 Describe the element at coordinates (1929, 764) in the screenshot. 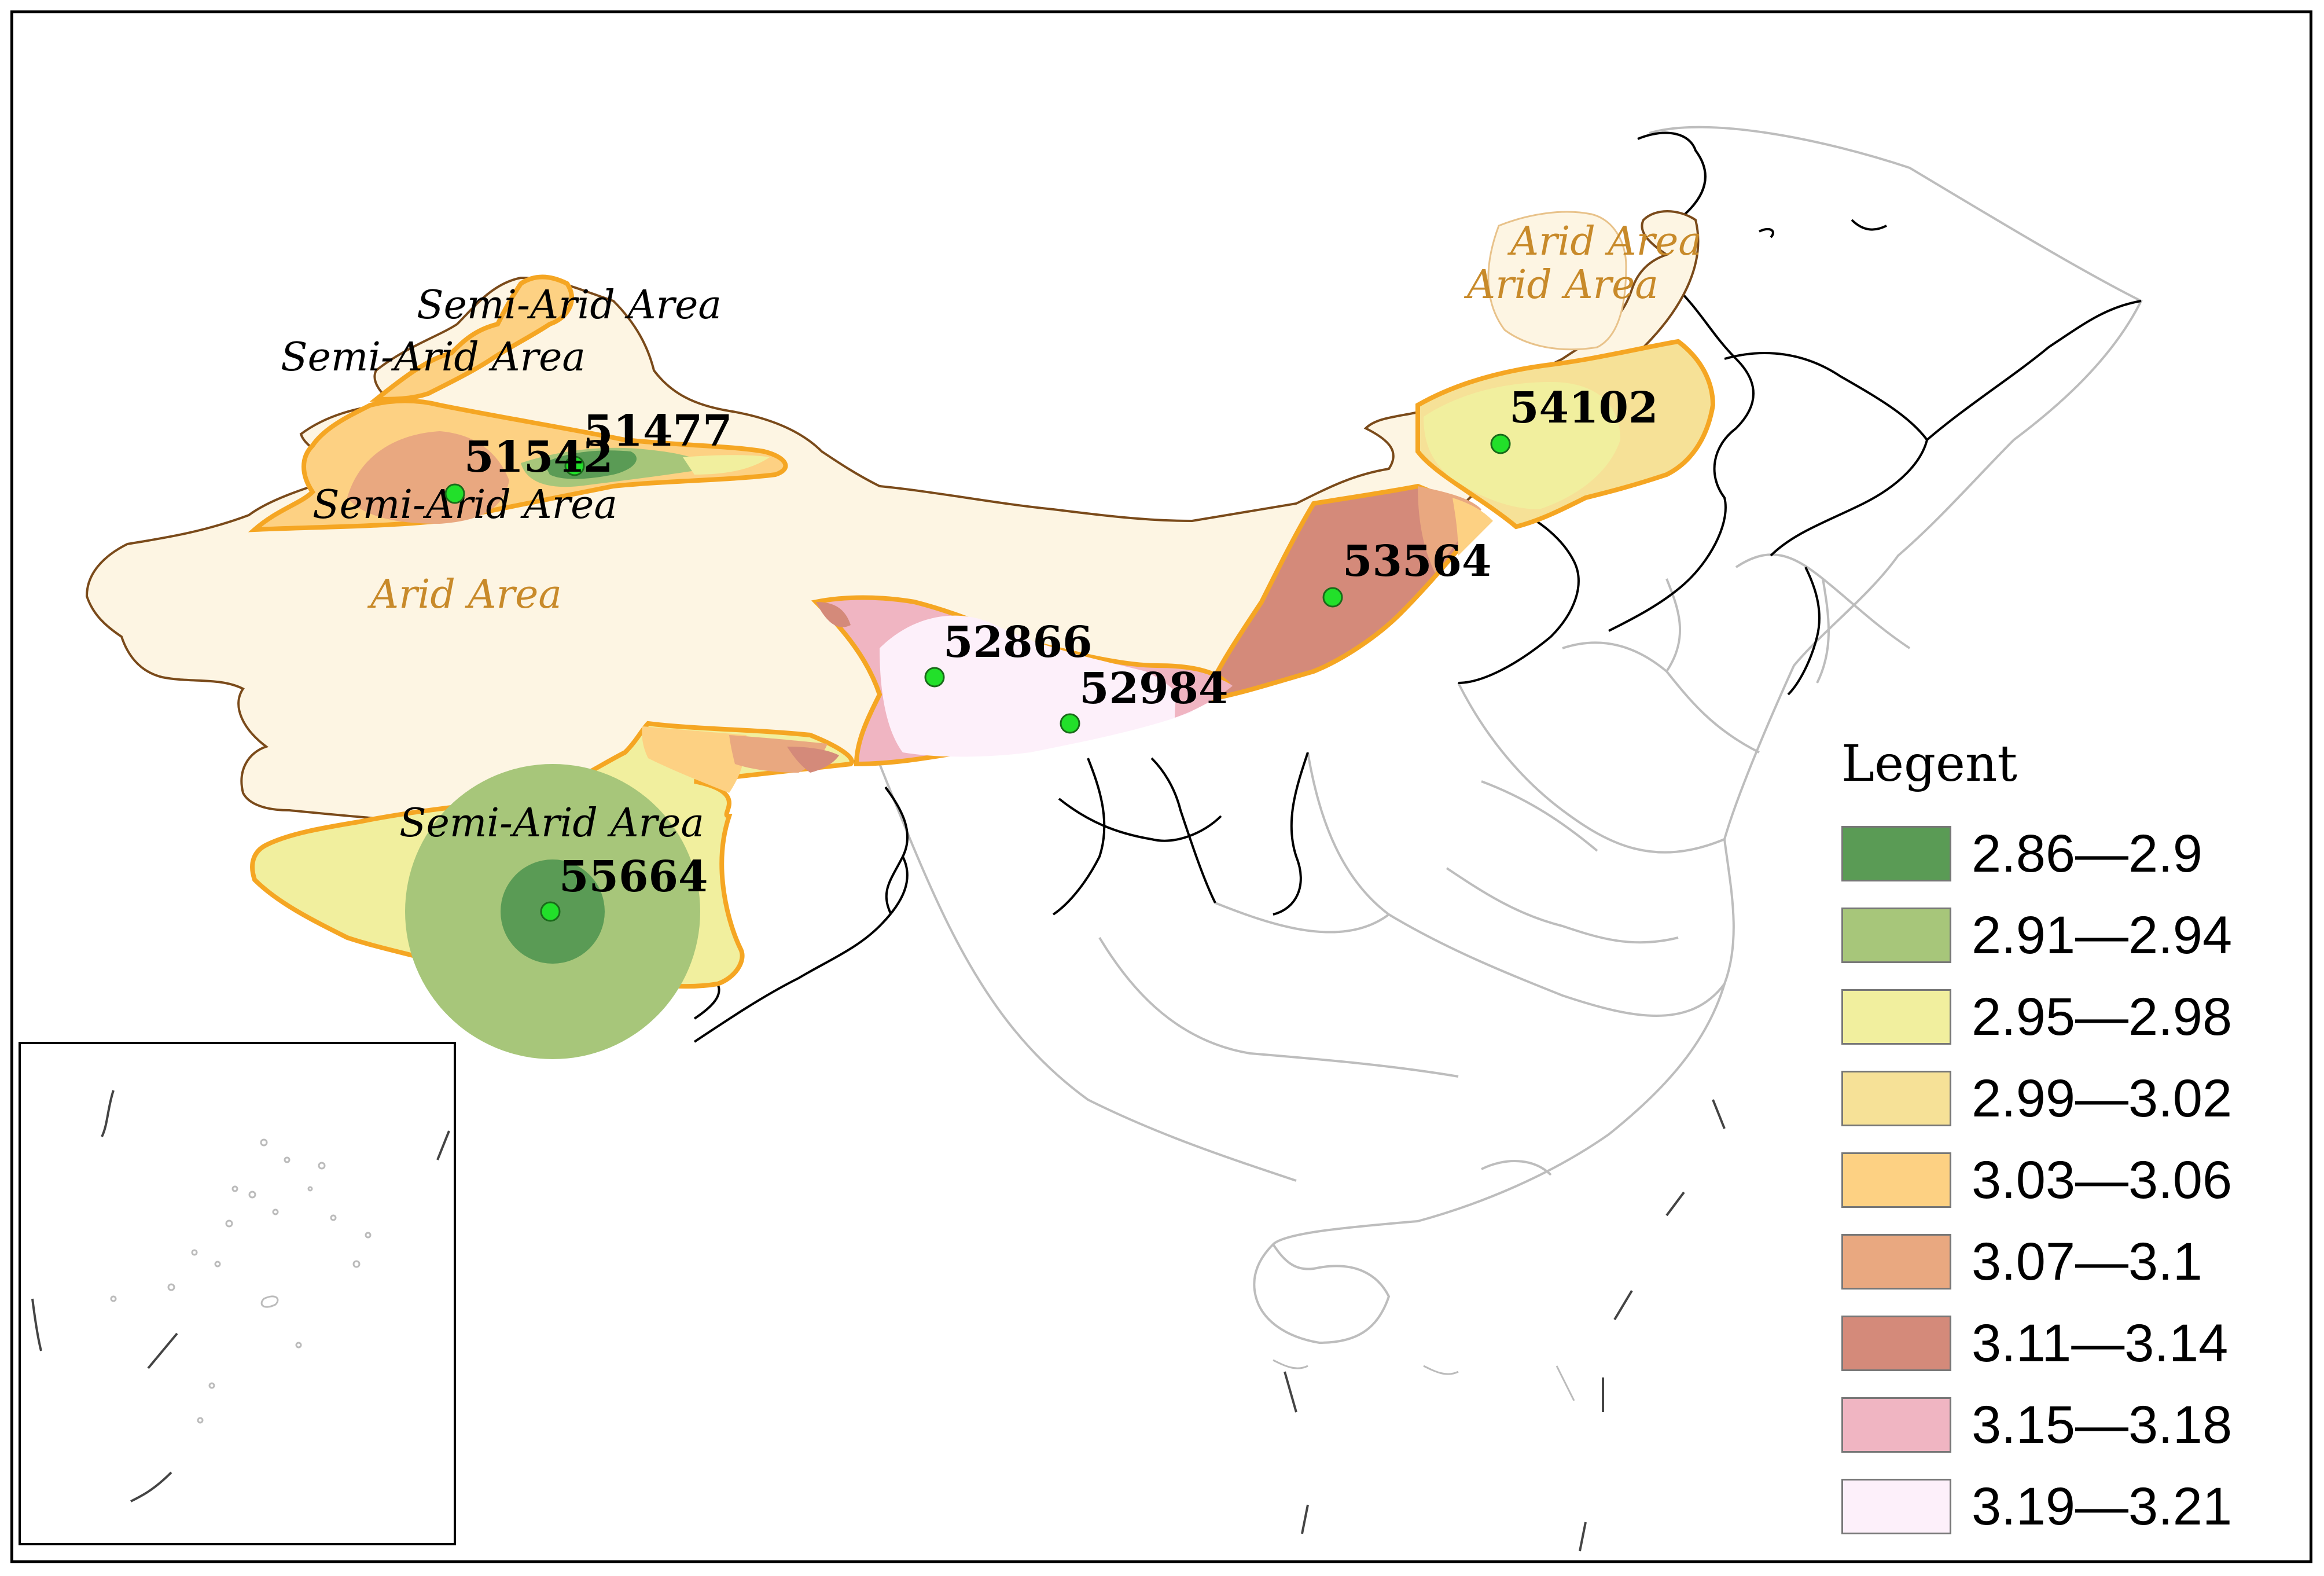

I see `legend-title: Legent` at that location.